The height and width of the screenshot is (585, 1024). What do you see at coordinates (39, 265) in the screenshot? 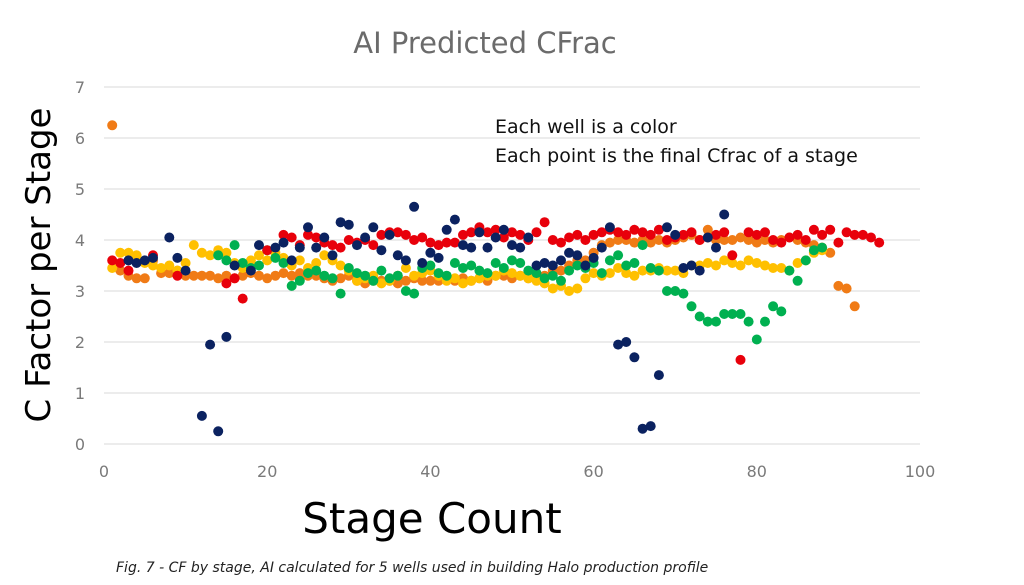
I see `y-axis-label: C Factor per Stage` at bounding box center [39, 265].